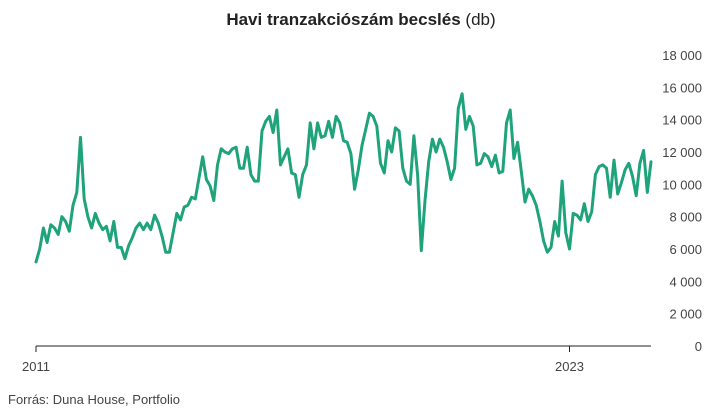  I want to click on y-tick-label: 18 000, so click(682, 55).